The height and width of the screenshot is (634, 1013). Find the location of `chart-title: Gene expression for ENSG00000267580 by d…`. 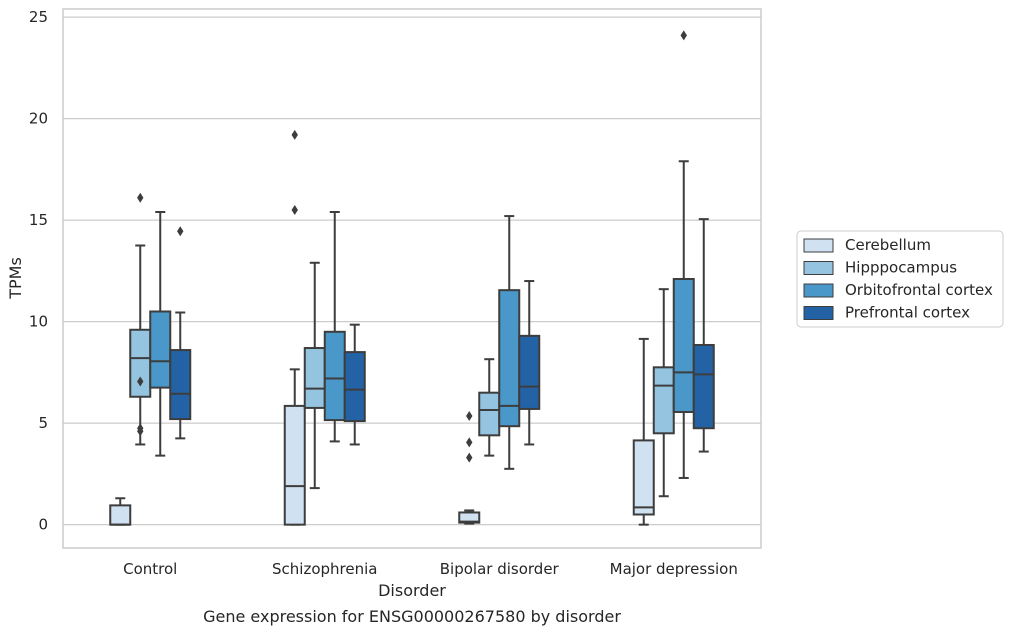

chart-title: Gene expression for ENSG00000267580 by d… is located at coordinates (412, 616).